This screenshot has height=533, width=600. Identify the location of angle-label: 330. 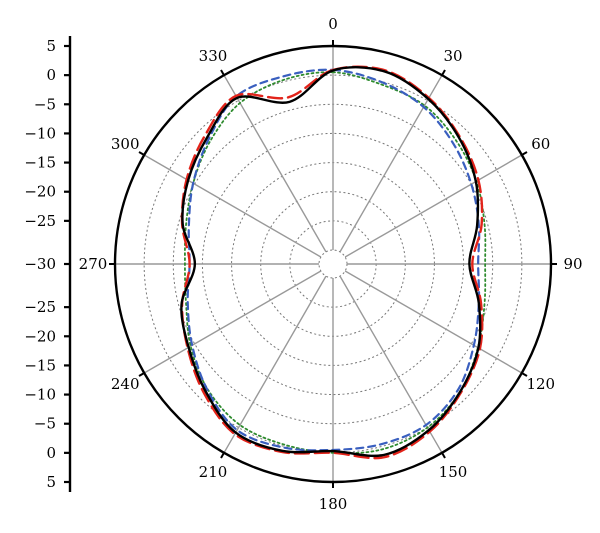
(213, 56).